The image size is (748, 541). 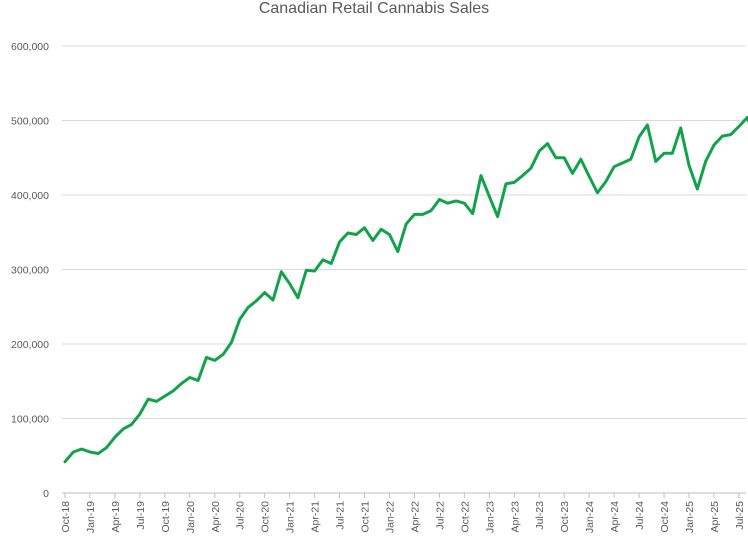 I want to click on x-tick-label: Apr-25, so click(x=715, y=517).